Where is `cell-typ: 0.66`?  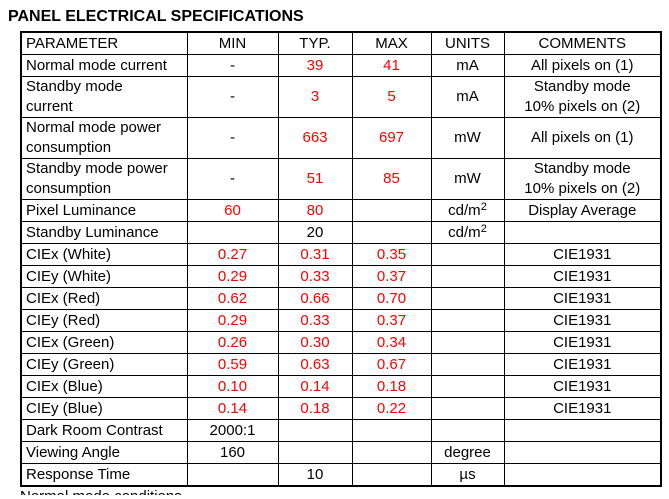
cell-typ: 0.66 is located at coordinates (315, 298).